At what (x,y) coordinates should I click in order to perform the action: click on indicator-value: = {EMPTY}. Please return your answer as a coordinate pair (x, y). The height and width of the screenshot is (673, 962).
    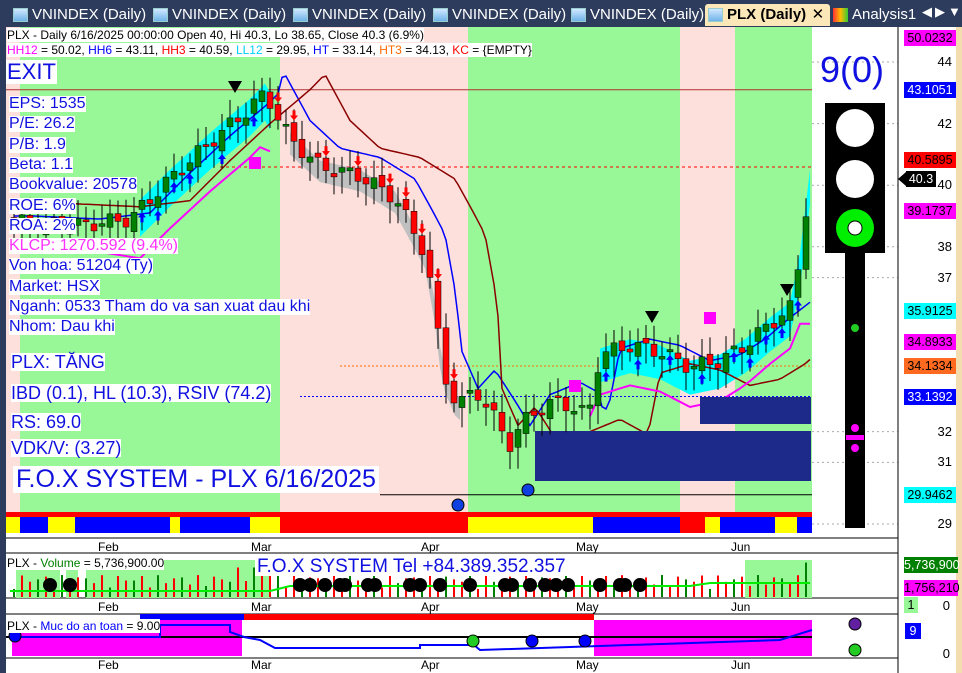
    Looking at the image, I should click on (500, 50).